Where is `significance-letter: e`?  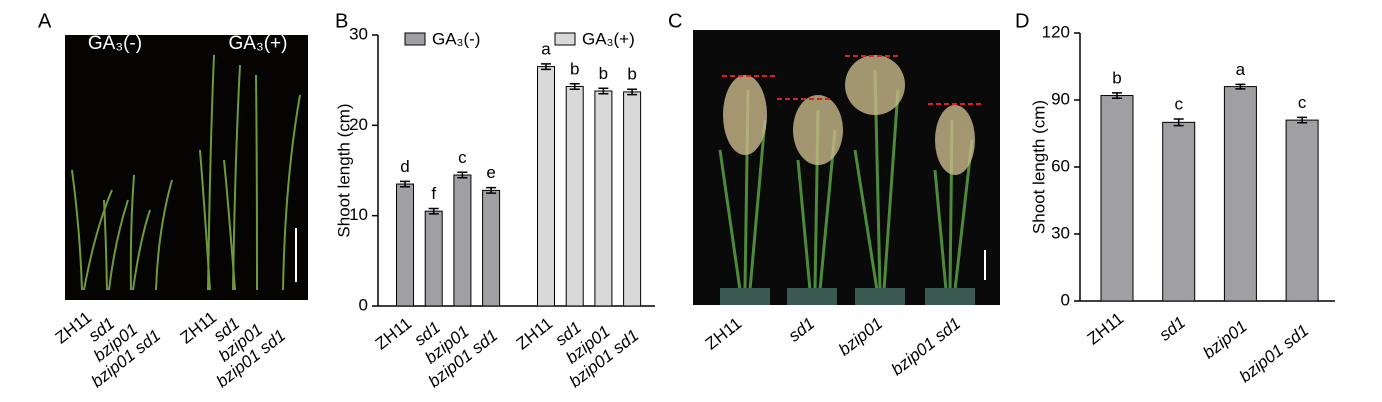
significance-letter: e is located at coordinates (490, 172).